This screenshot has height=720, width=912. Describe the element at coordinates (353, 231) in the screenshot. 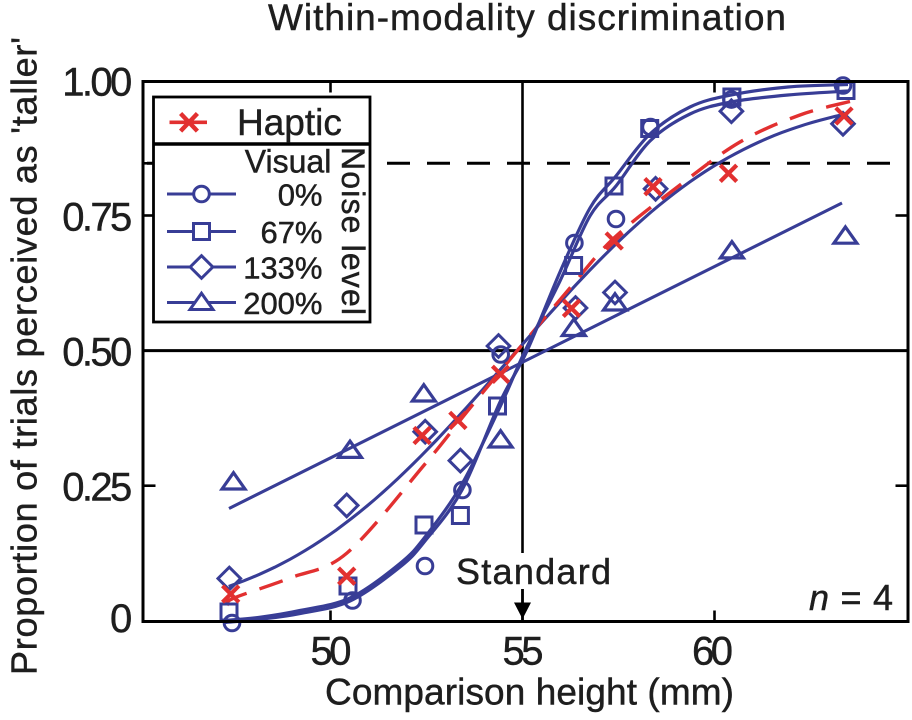

I see `svg-text: Noise level` at that location.